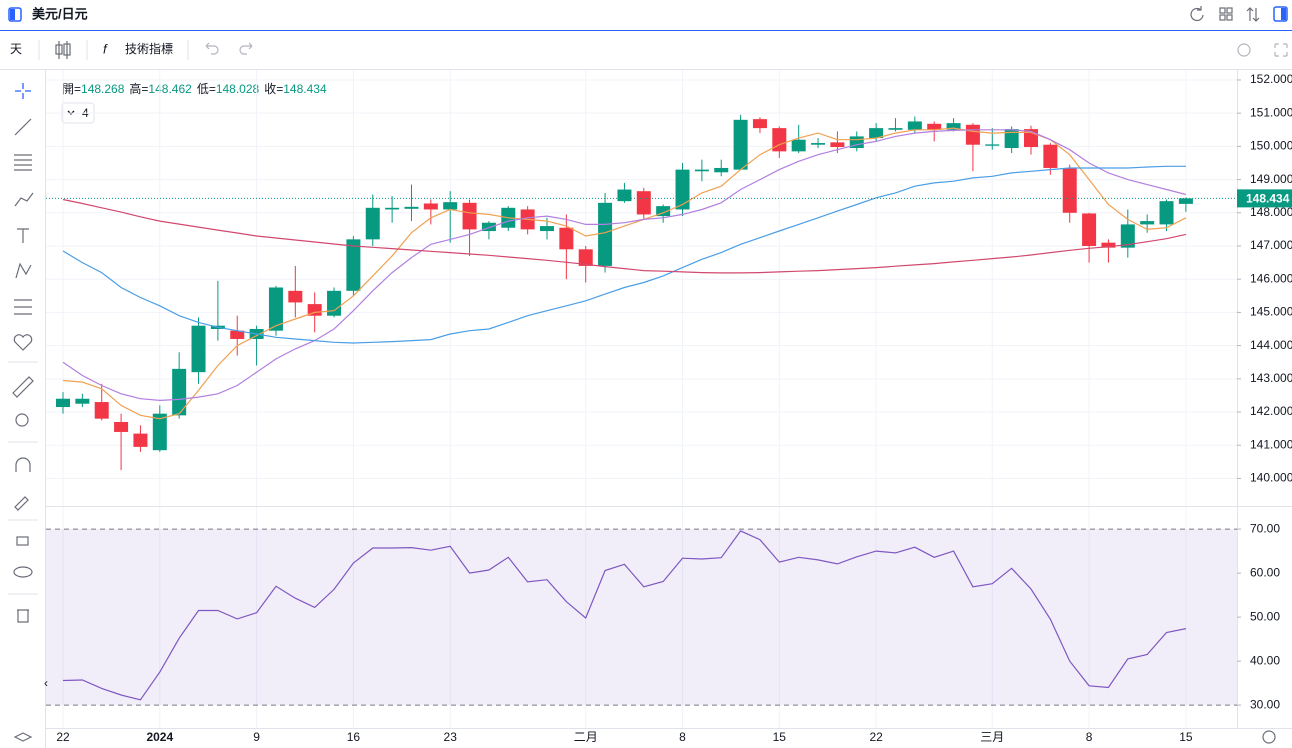  What do you see at coordinates (23, 387) in the screenshot?
I see `ruler-tool` at bounding box center [23, 387].